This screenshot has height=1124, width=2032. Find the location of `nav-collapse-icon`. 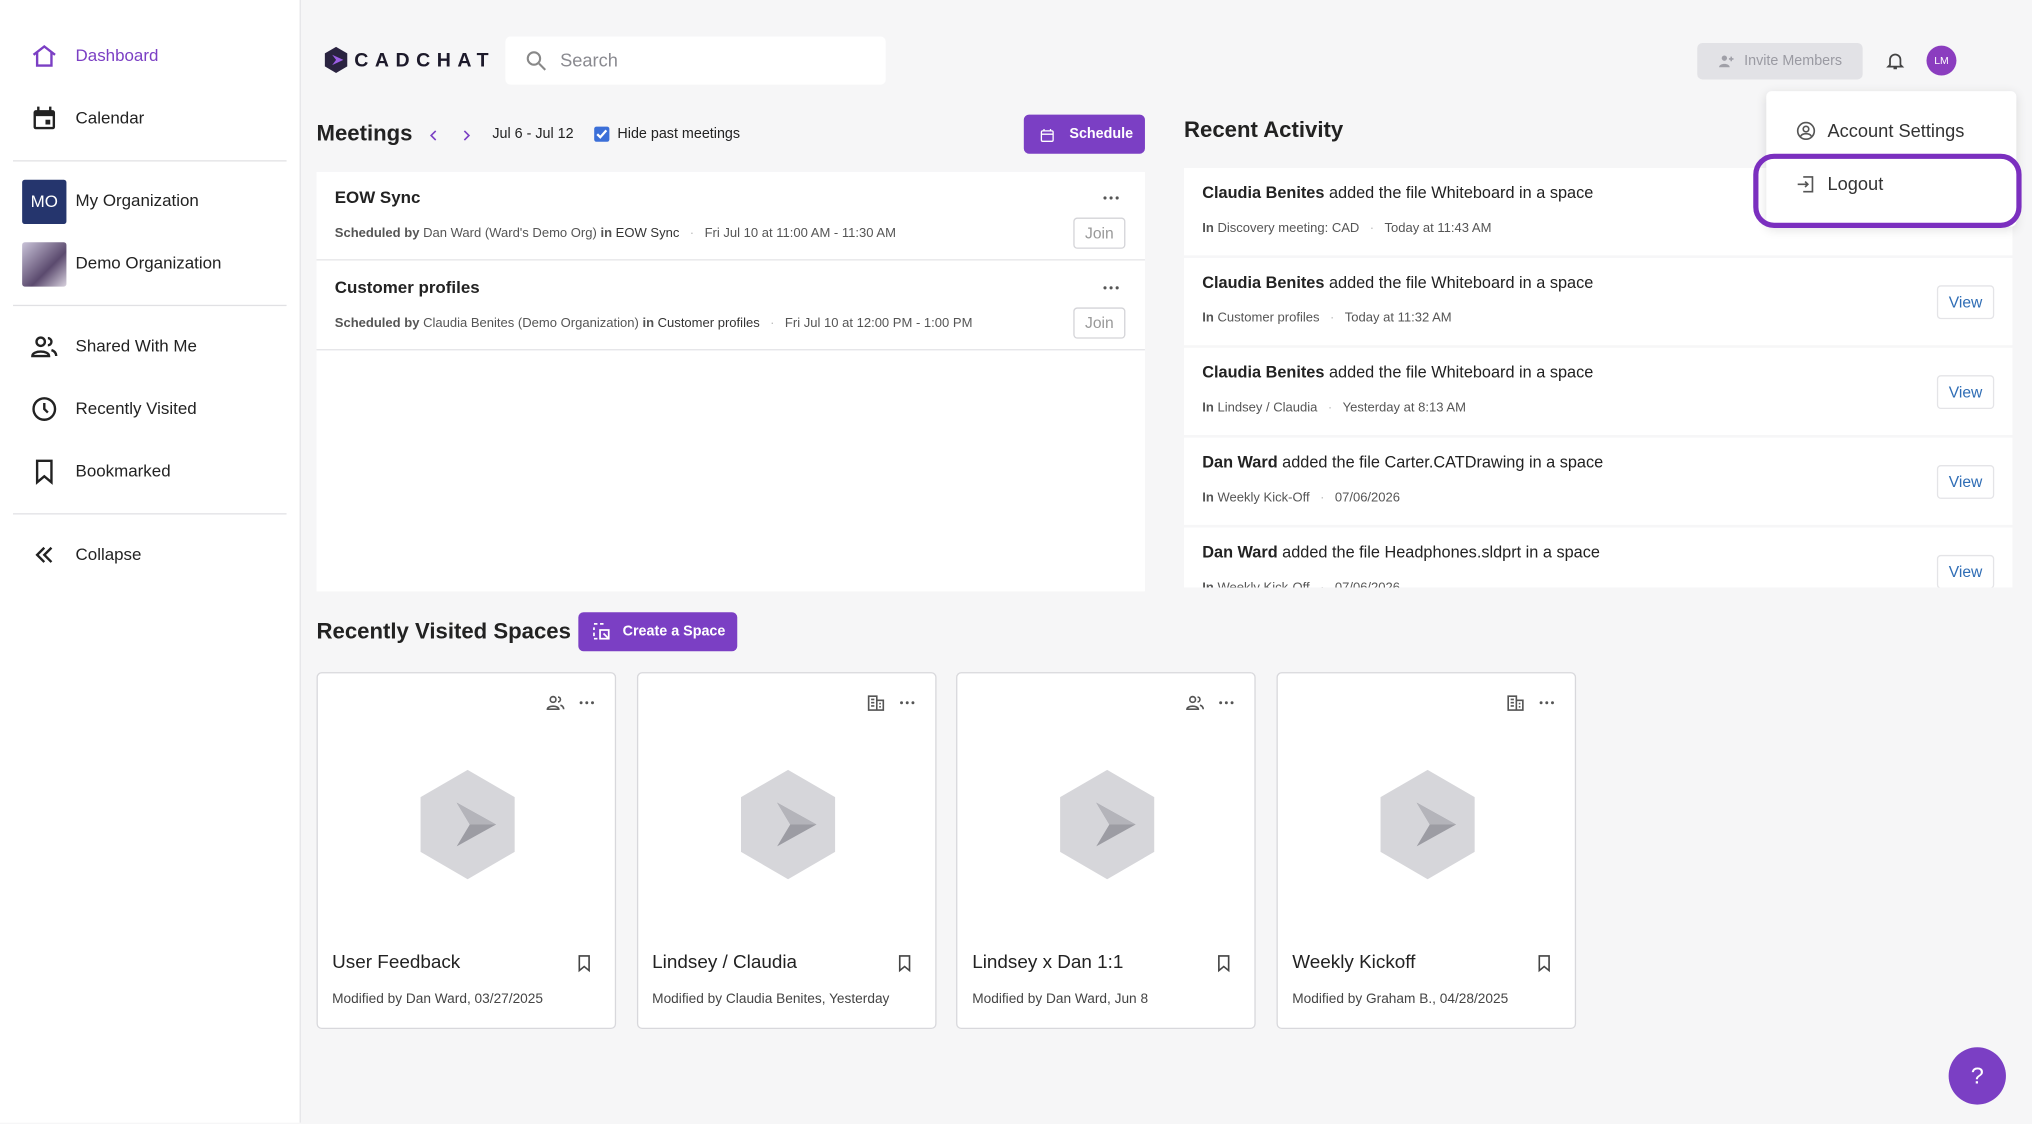

nav-collapse-icon is located at coordinates (44, 555).